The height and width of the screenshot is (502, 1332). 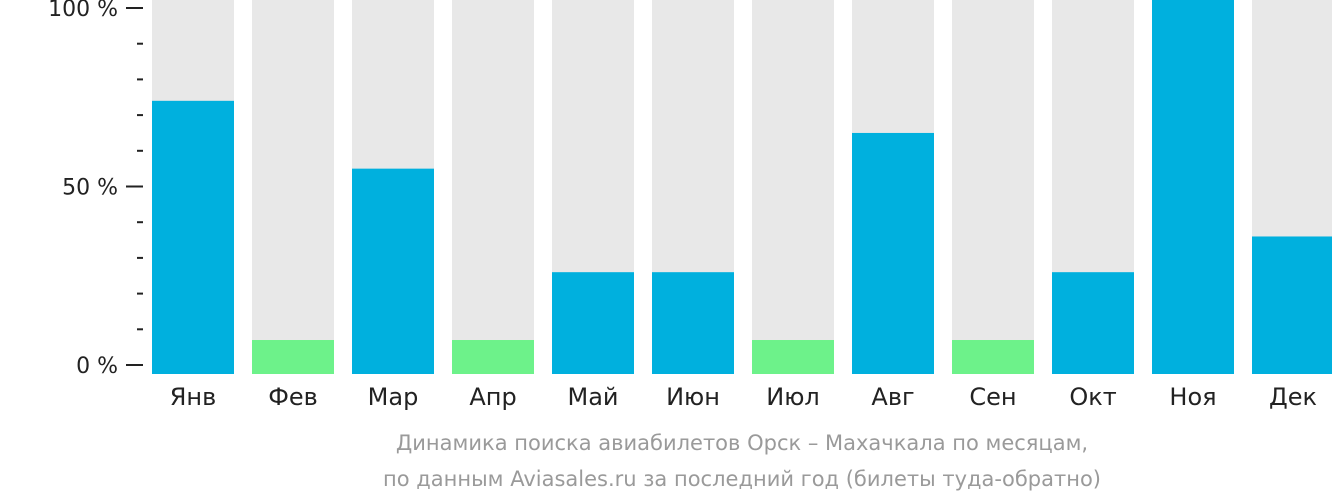 What do you see at coordinates (592, 397) in the screenshot?
I see `x-tick-label: Май` at bounding box center [592, 397].